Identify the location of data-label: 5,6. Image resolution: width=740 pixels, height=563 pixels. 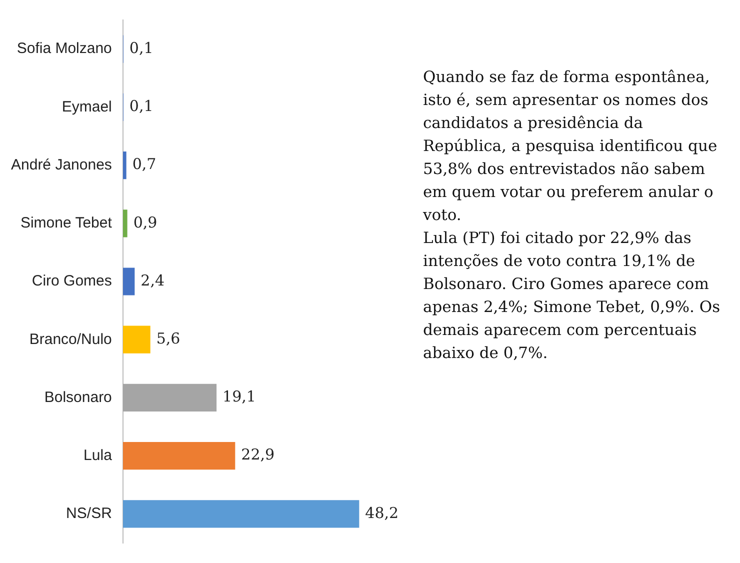
(168, 339).